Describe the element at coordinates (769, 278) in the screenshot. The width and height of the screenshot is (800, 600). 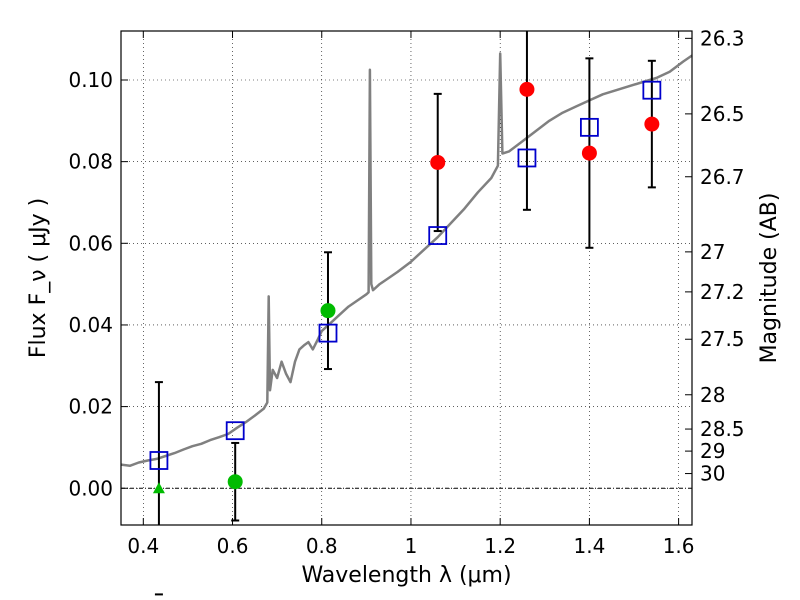
I see `y-axis-label-right: Magnitude (AB)` at that location.